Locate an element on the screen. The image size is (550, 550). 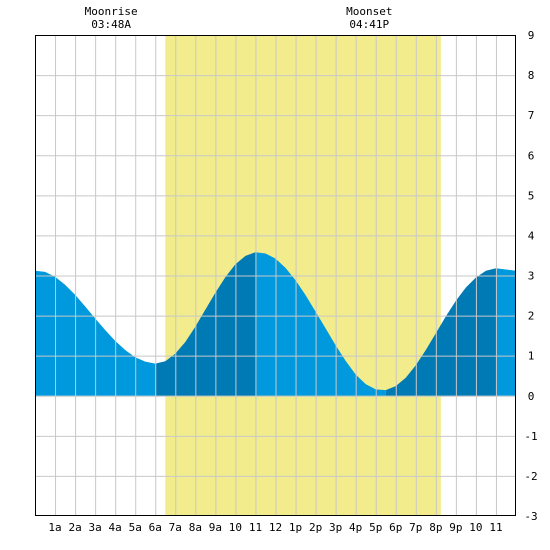
y-tick-label: 4 is located at coordinates (531, 235).